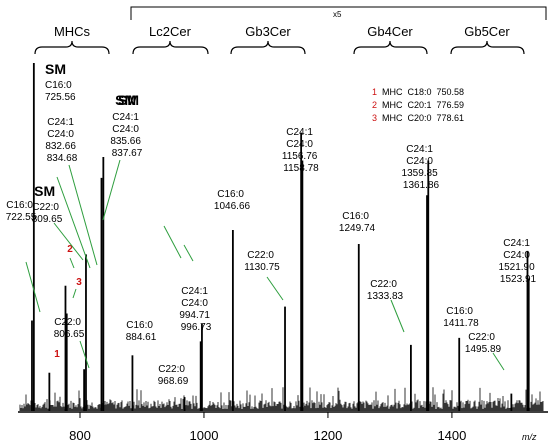 Image resolution: width=550 pixels, height=448 pixels. I want to click on annotation-725-56: SM C16:0 725.56, so click(60, 82).